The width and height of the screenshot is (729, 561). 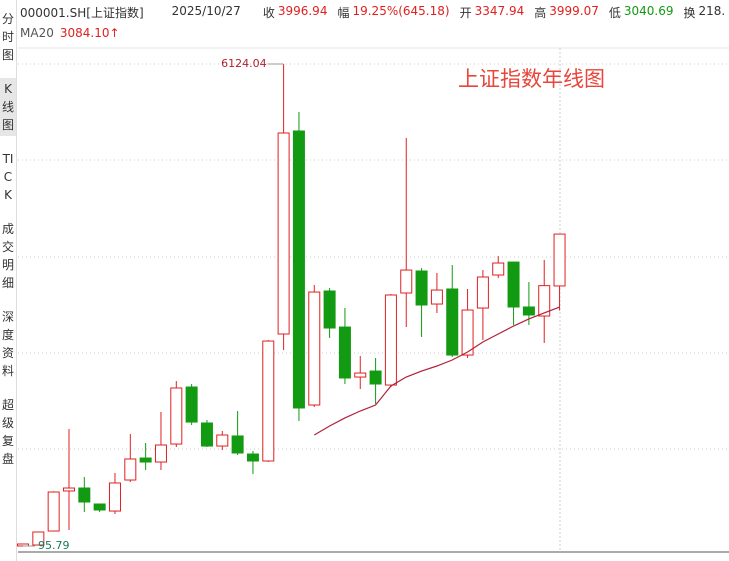 What do you see at coordinates (82, 13) in the screenshot?
I see `code: 000001.SH[上证指数]` at bounding box center [82, 13].